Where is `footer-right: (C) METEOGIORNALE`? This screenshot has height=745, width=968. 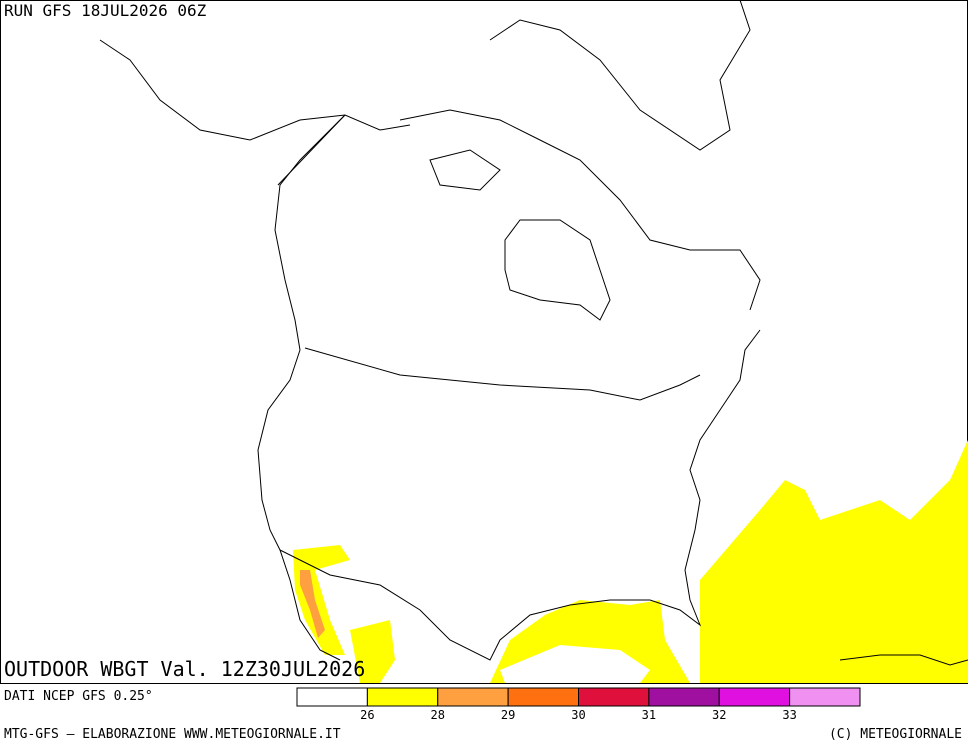 footer-right: (C) METEOGIORNALE is located at coordinates (895, 734).